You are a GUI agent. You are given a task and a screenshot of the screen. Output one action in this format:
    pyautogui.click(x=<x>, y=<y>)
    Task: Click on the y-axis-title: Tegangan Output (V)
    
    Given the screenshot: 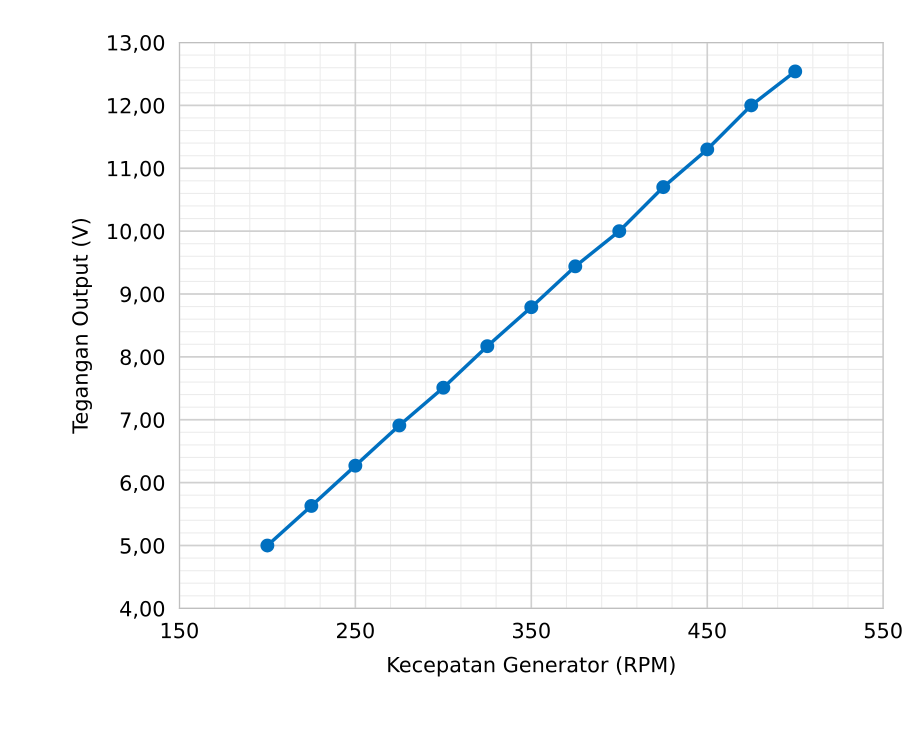 What is the action you would take?
    pyautogui.click(x=82, y=326)
    